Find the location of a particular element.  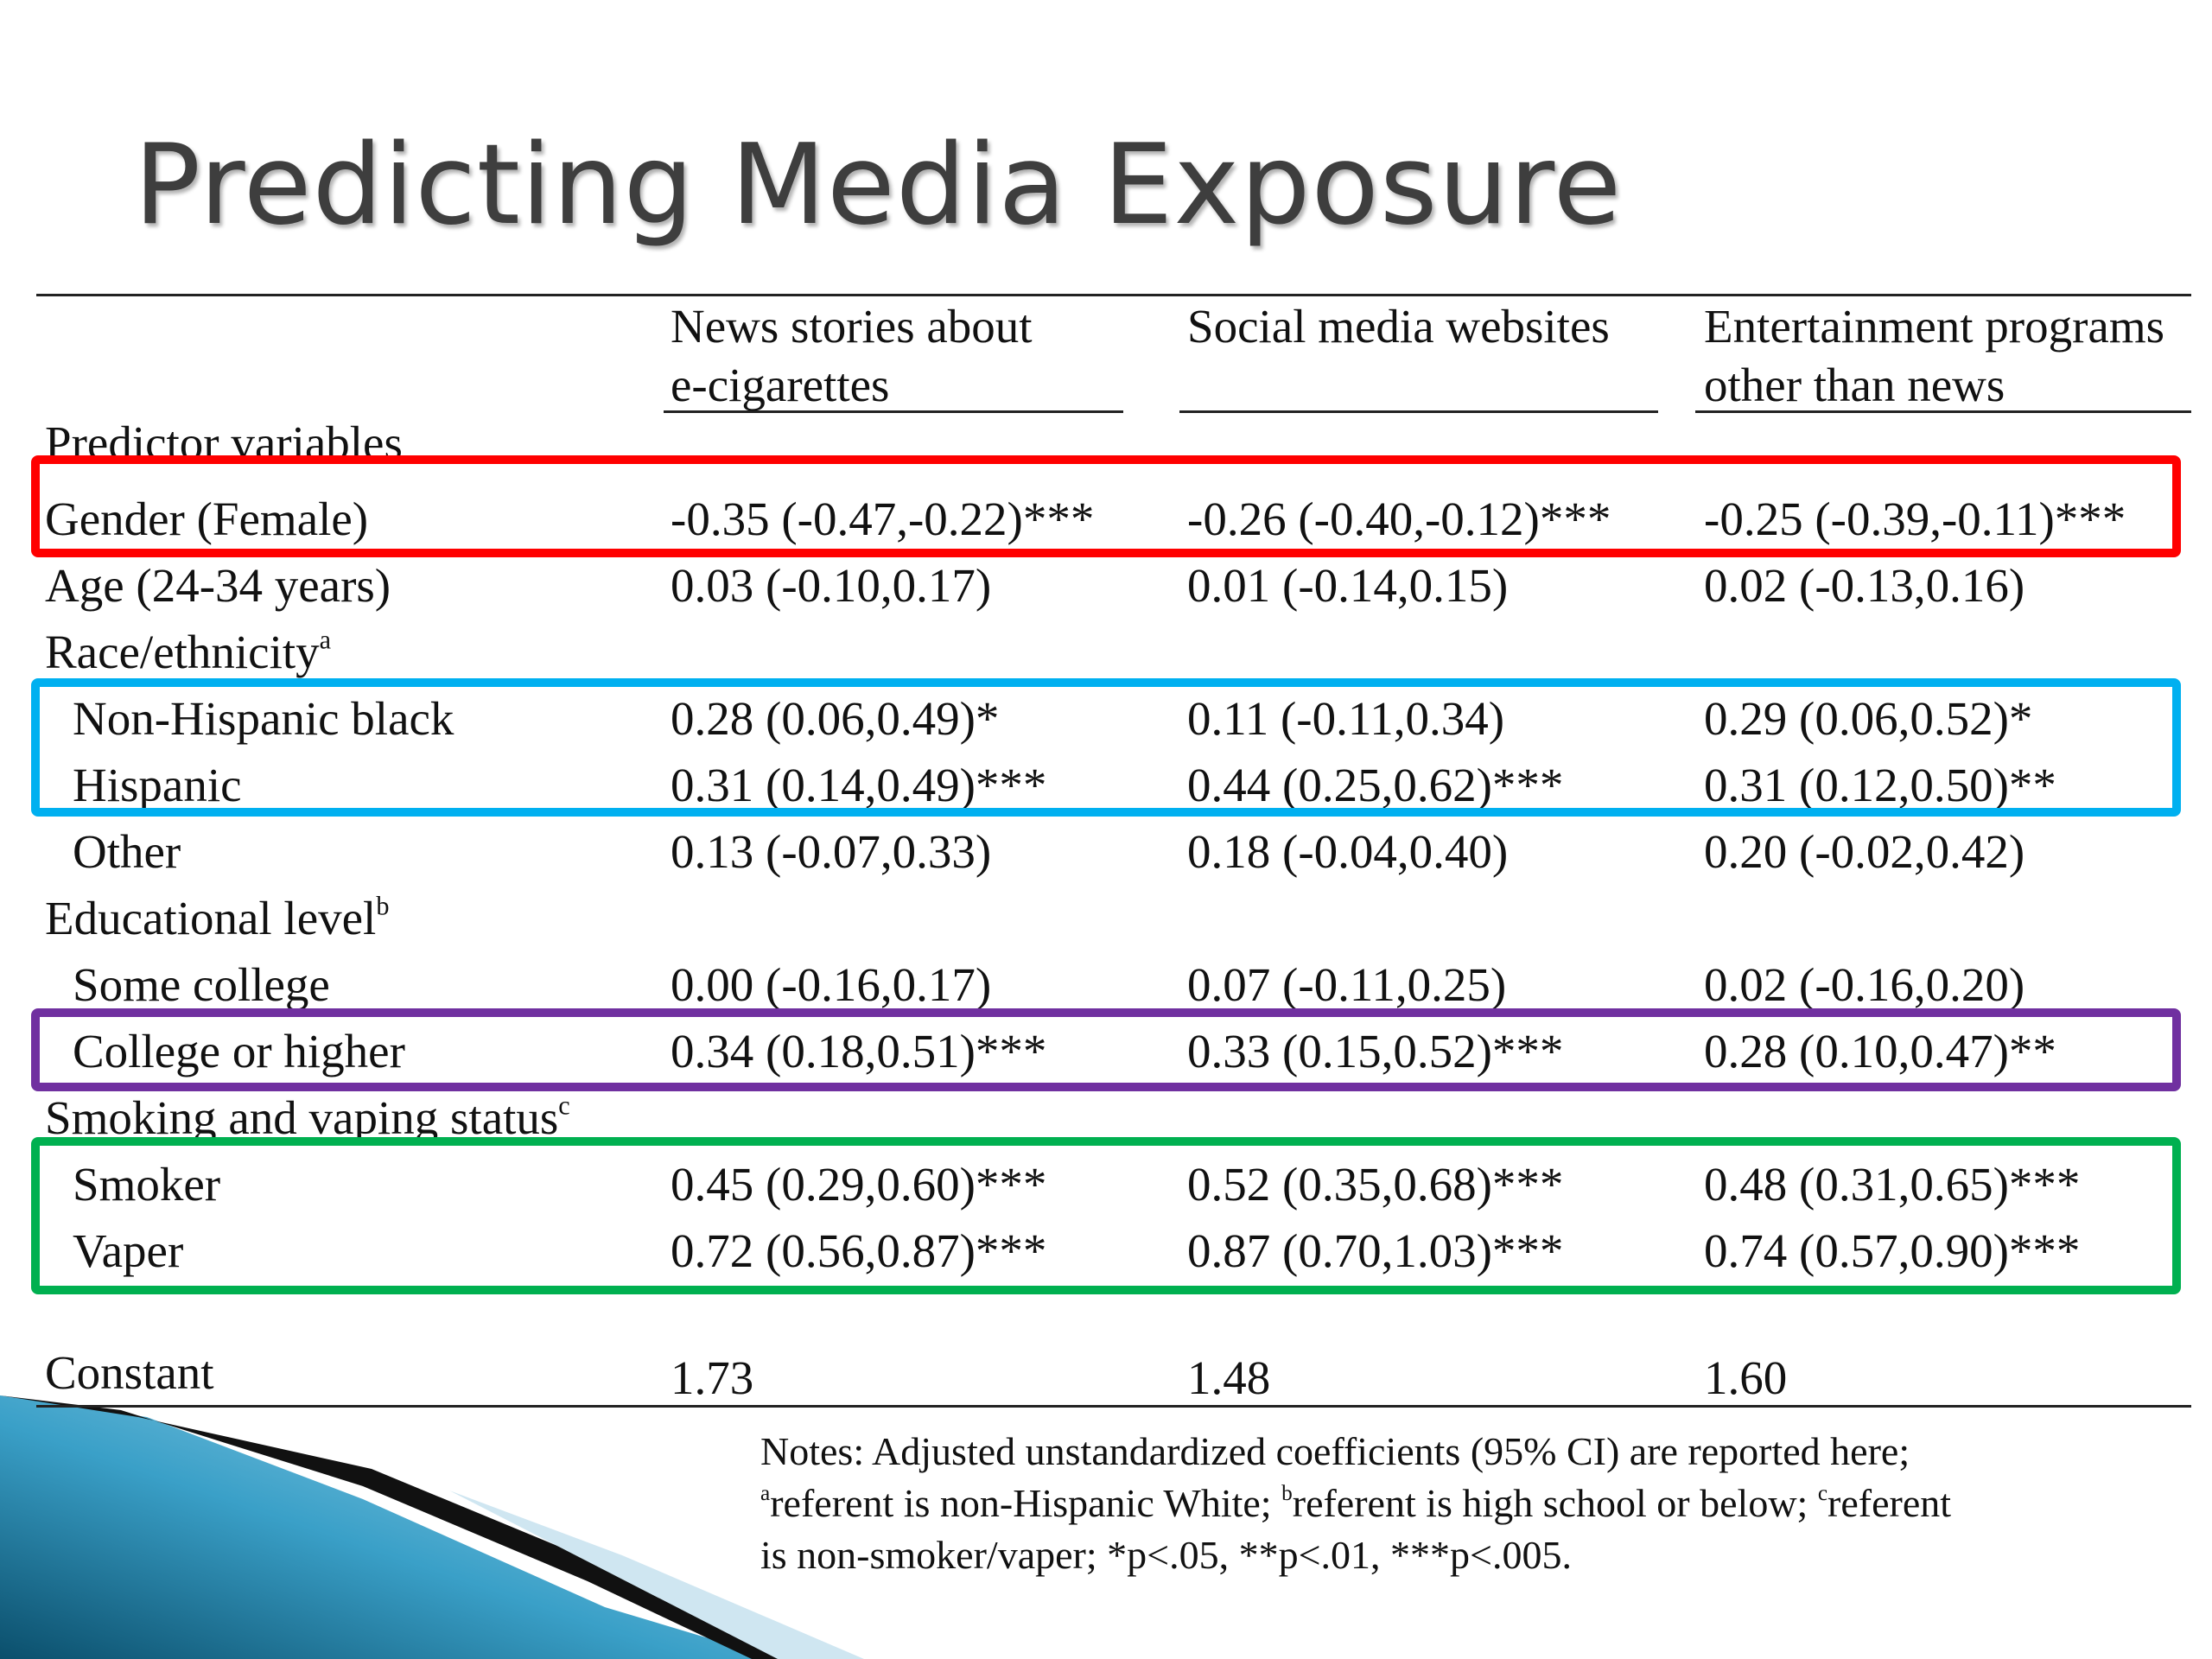

row-label: Vaper is located at coordinates (128, 1250).